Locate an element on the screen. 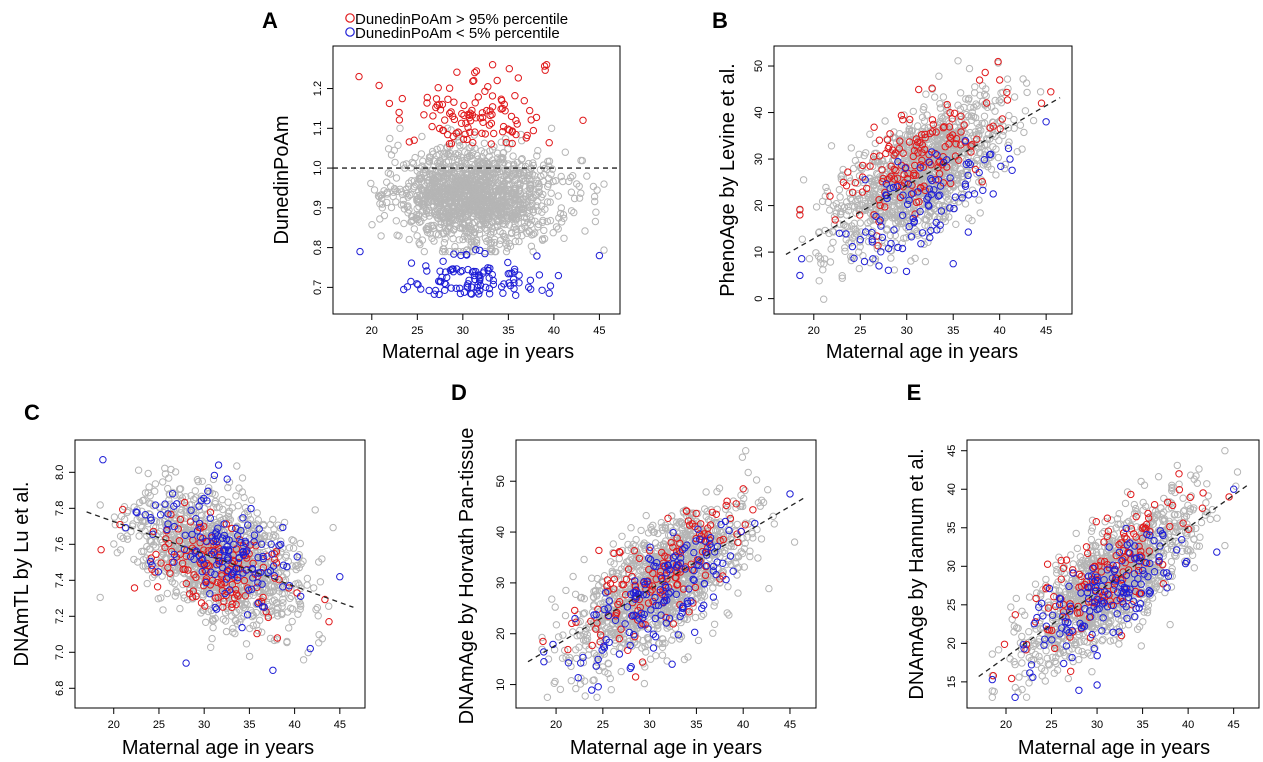 This screenshot has width=1263, height=762. y-tick-label: 1.2 is located at coordinates (318, 88).